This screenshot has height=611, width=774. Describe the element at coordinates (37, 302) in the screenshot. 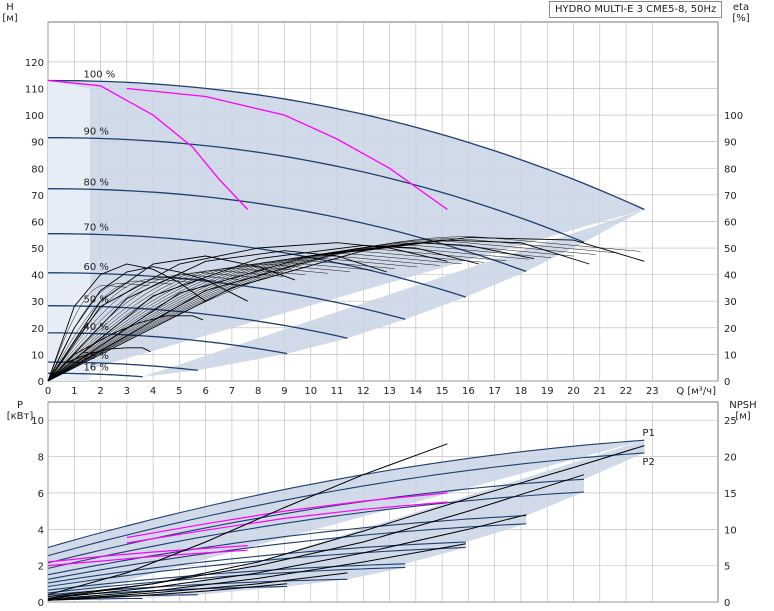

I see `hq-y-tick-label: 30` at that location.